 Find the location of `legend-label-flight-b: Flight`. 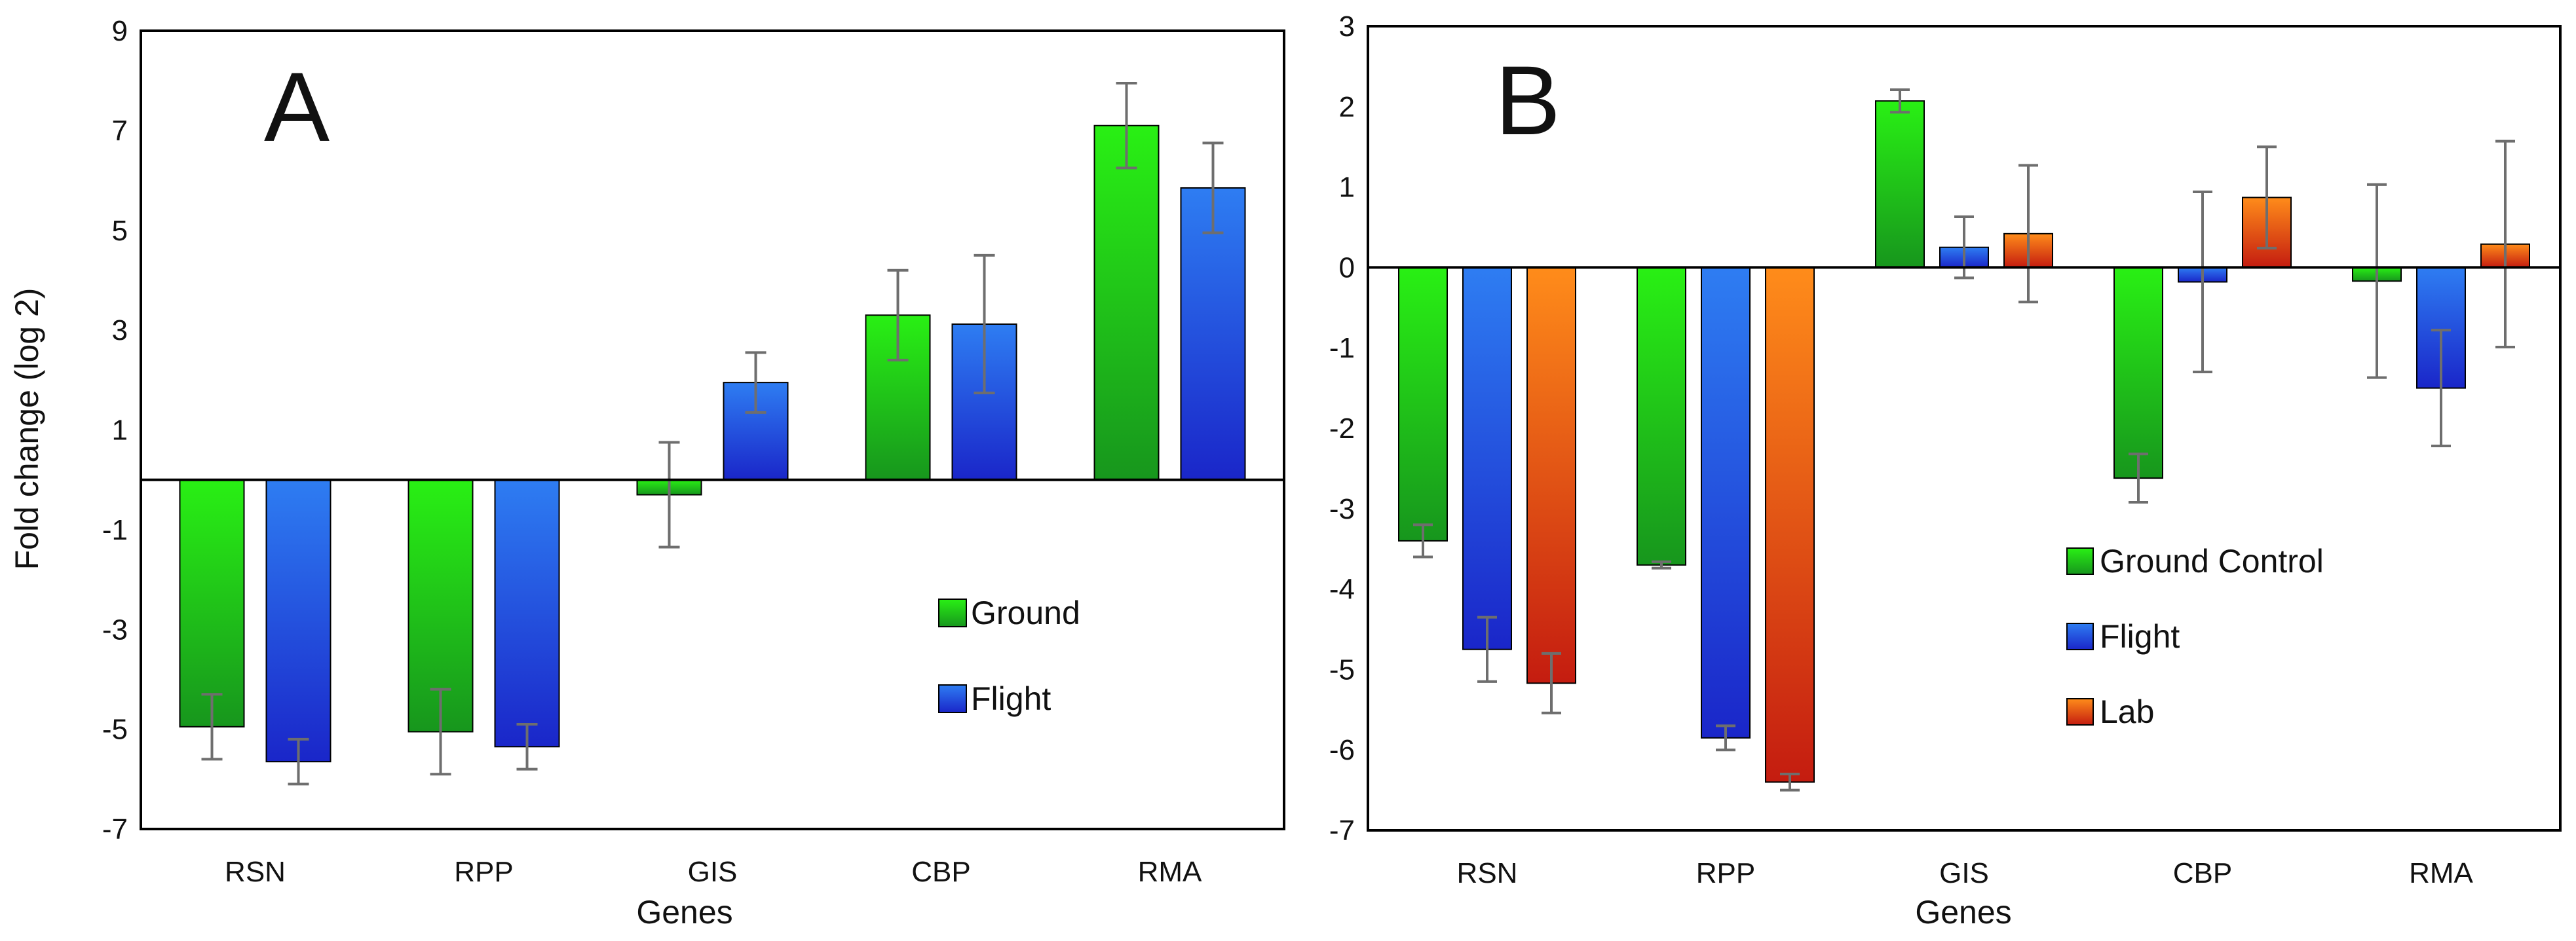

legend-label-flight-b: Flight is located at coordinates (2140, 636).